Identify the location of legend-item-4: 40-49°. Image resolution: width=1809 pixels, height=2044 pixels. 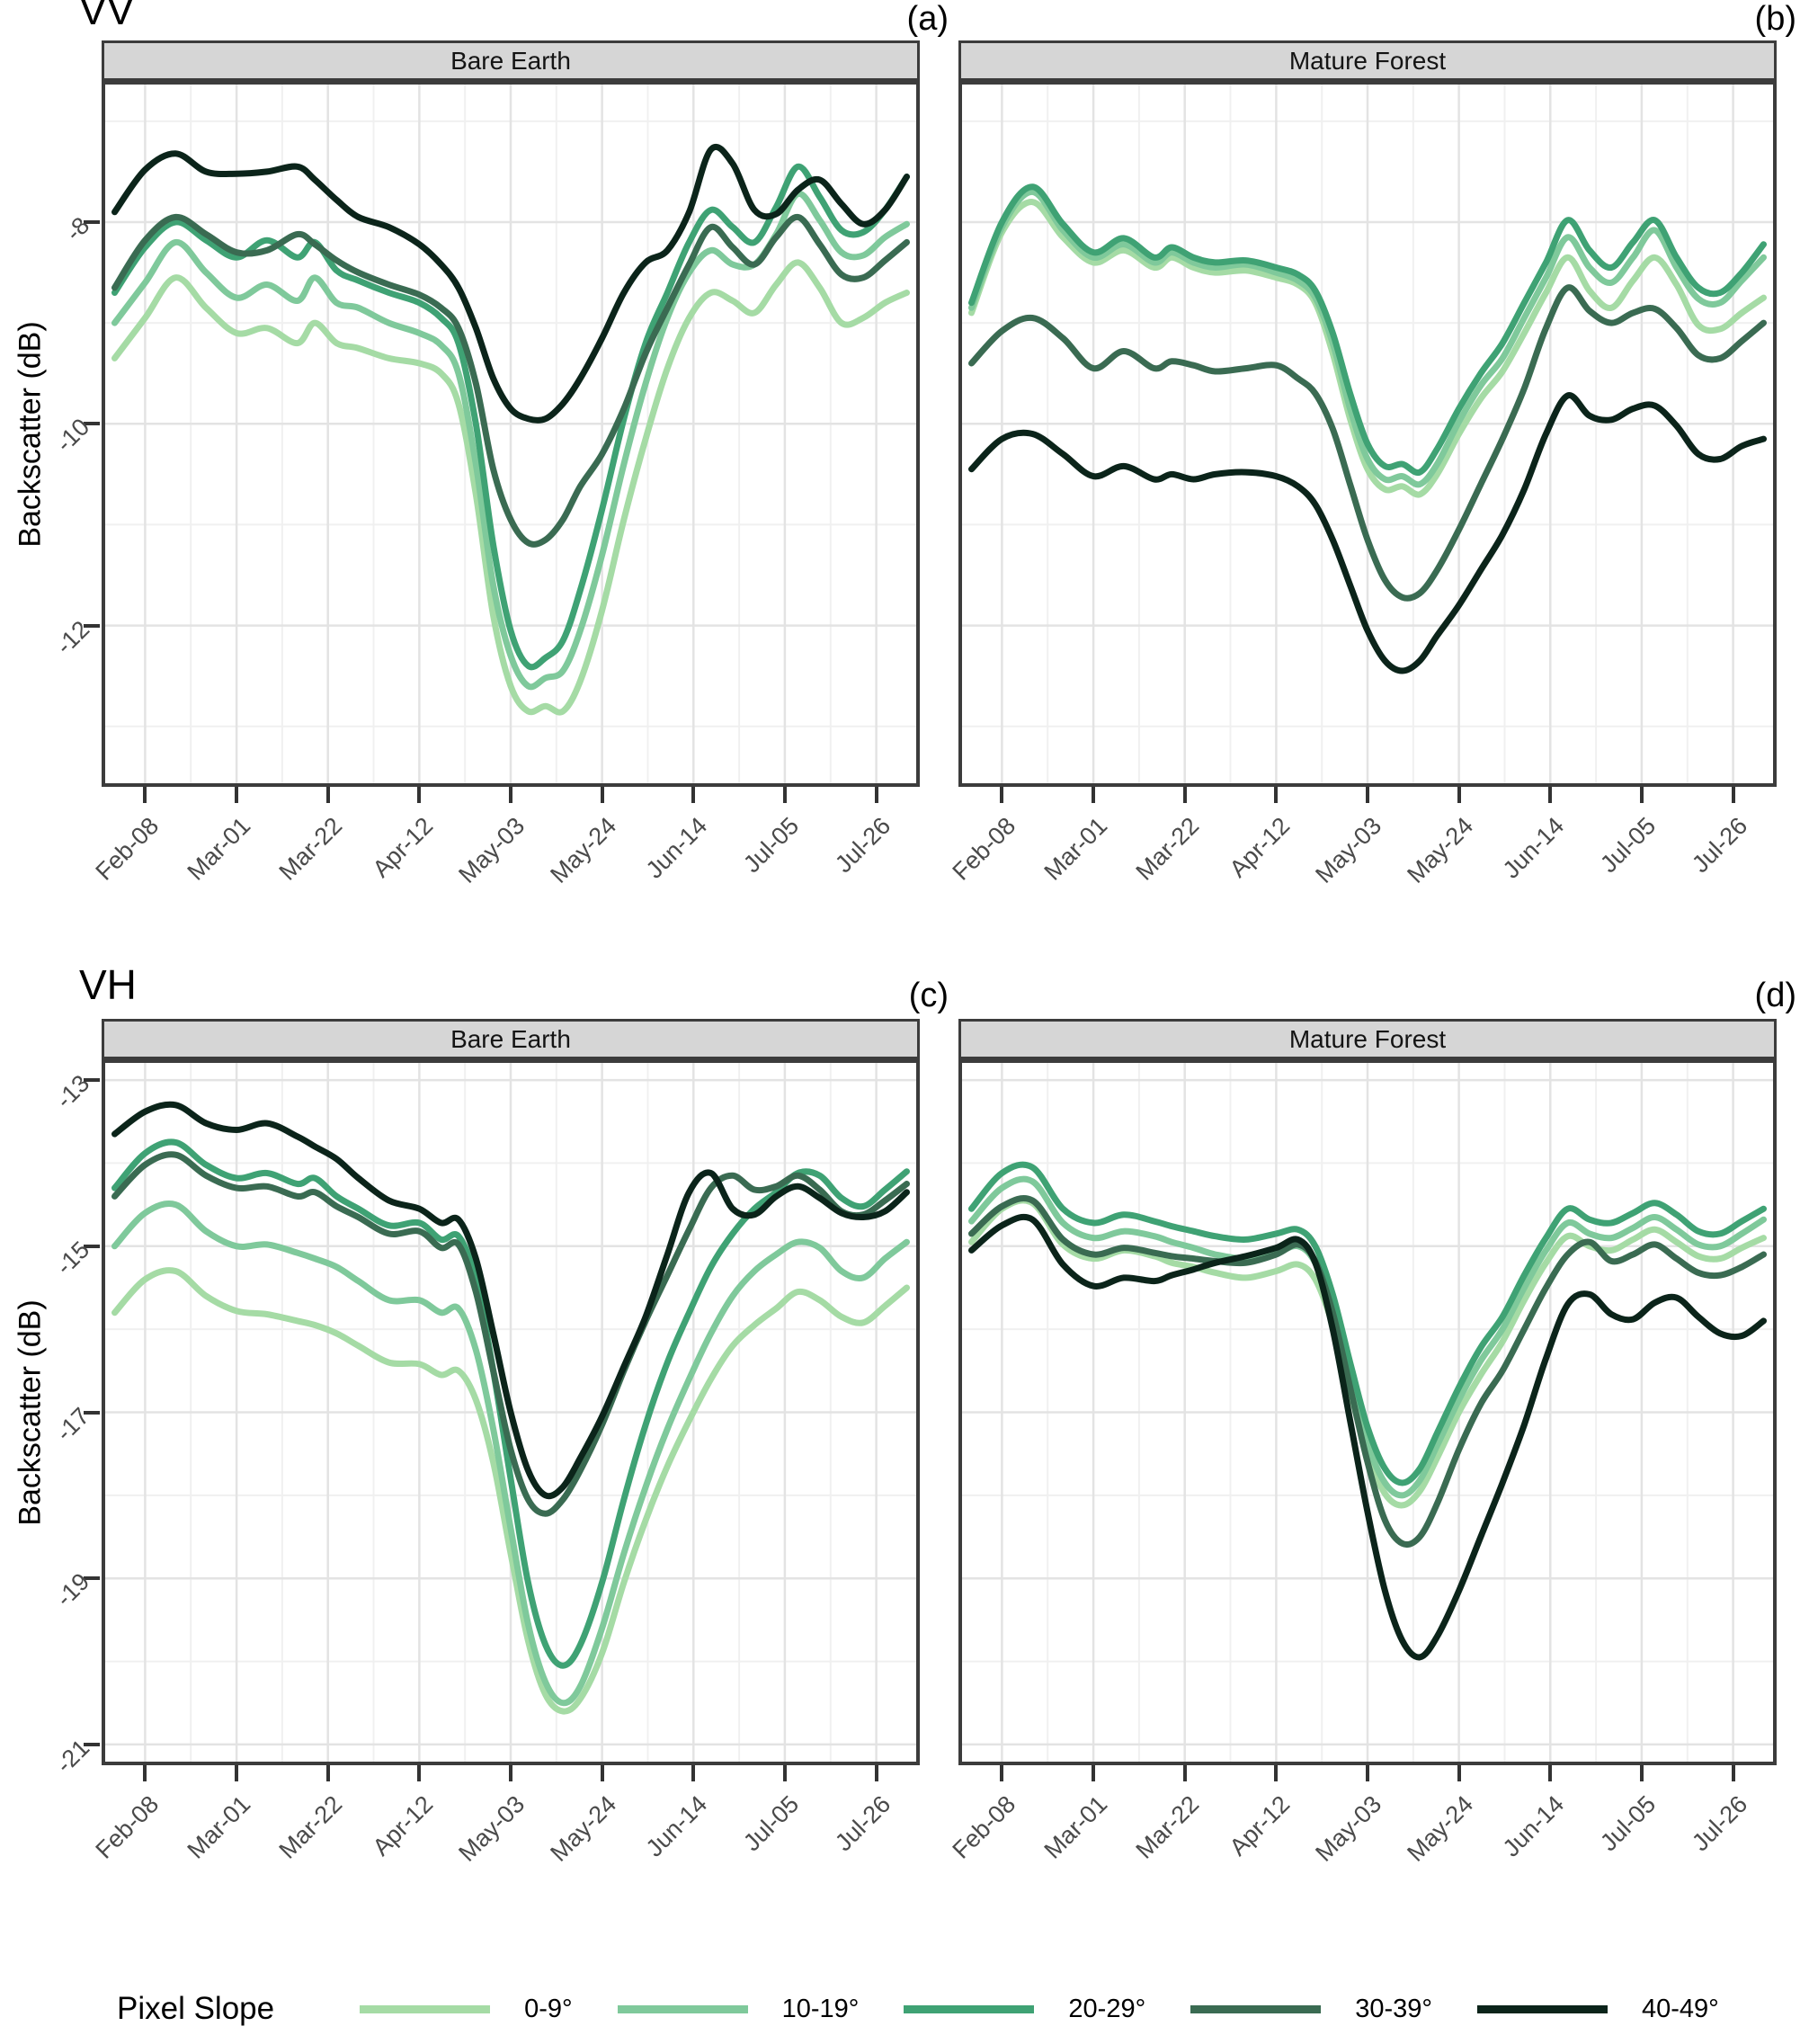
(1597, 2009).